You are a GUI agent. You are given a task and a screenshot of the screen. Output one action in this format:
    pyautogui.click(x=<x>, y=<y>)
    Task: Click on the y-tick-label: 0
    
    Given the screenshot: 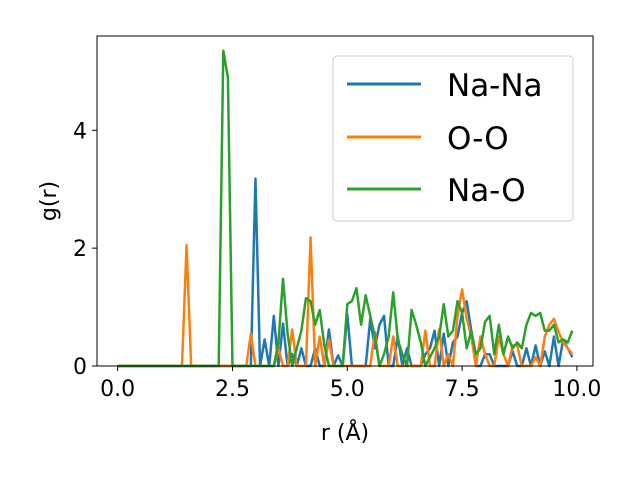 What is the action you would take?
    pyautogui.click(x=80, y=367)
    